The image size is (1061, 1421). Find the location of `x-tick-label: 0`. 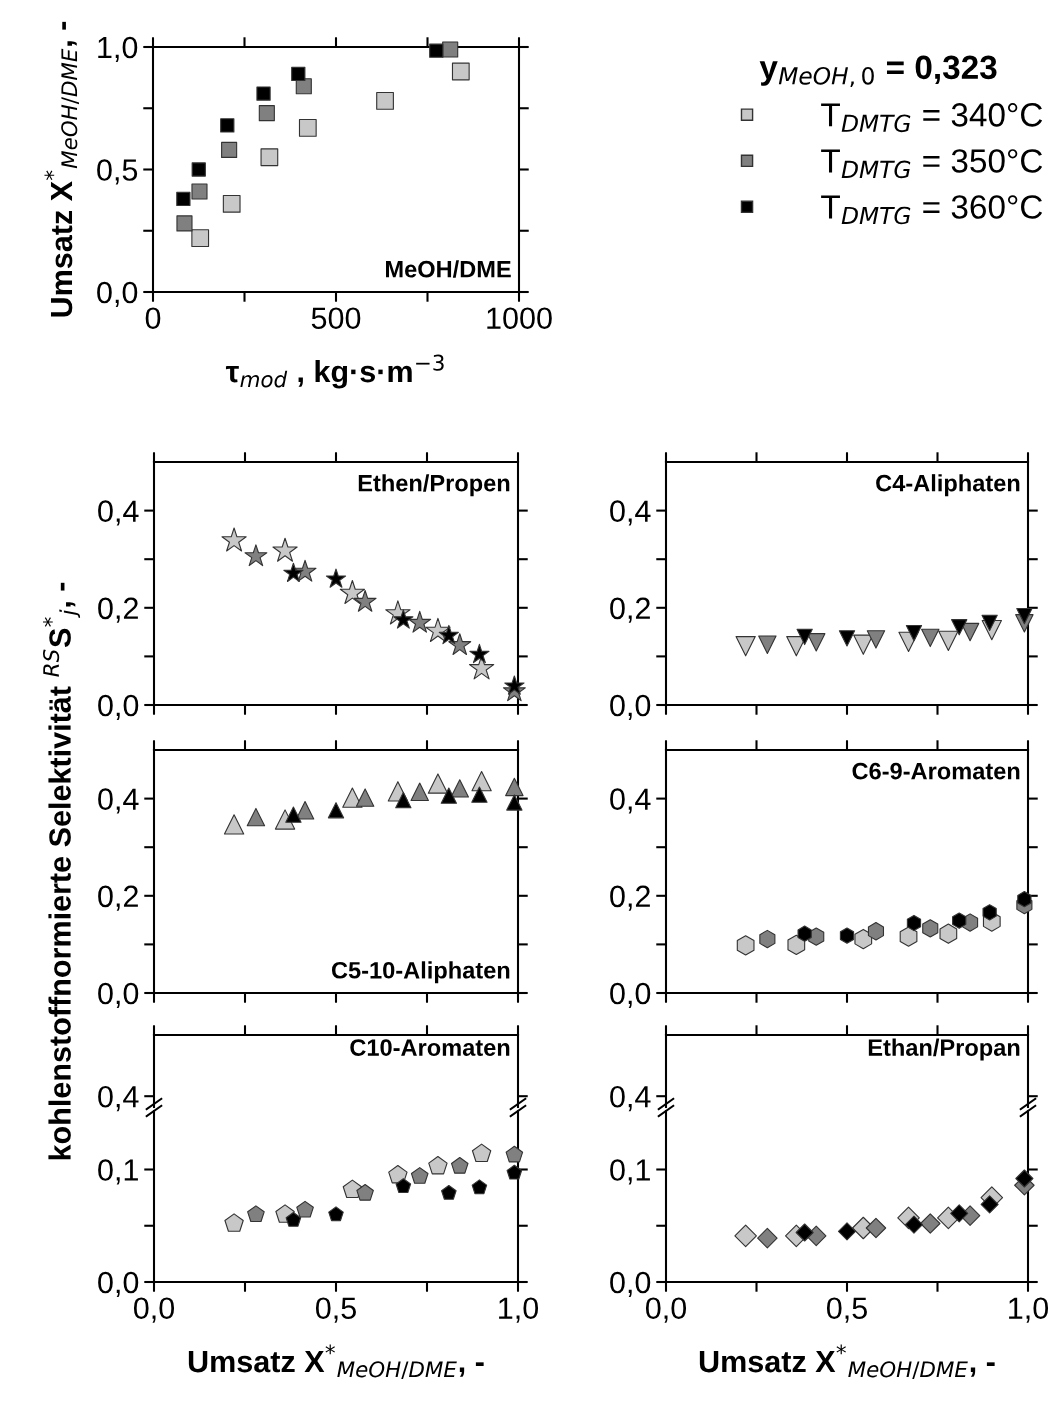

x-tick-label: 0 is located at coordinates (153, 318).